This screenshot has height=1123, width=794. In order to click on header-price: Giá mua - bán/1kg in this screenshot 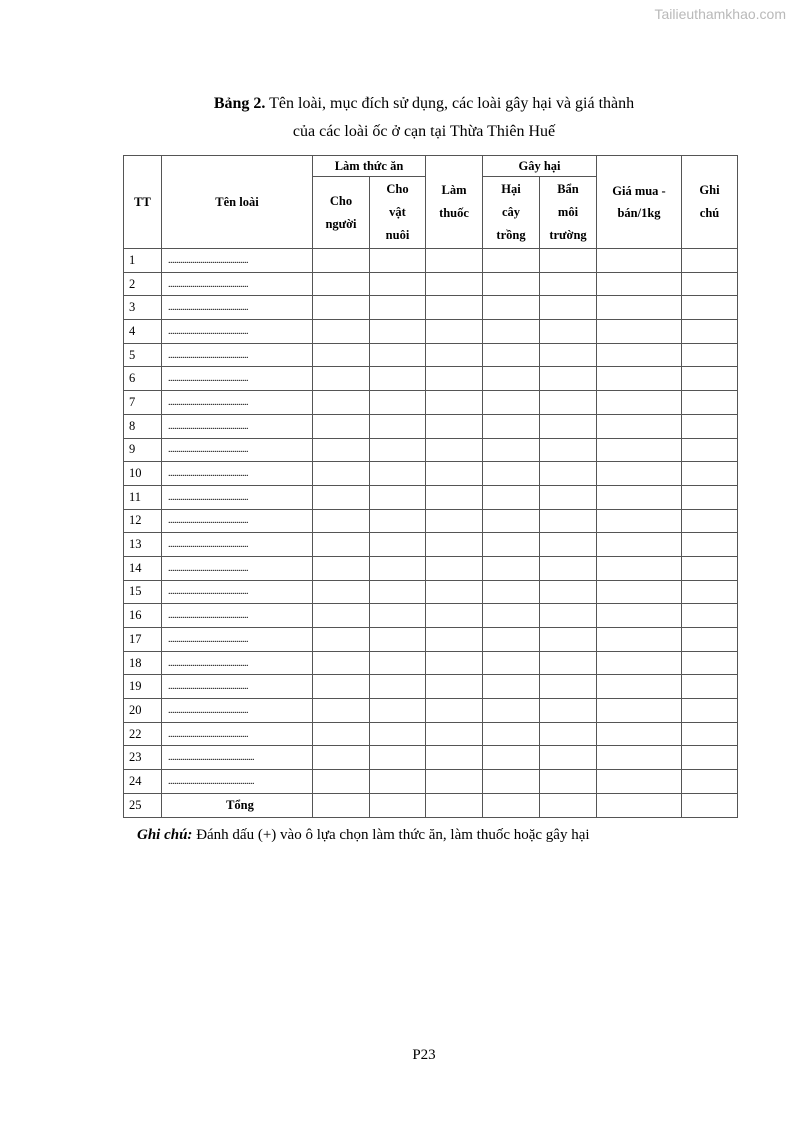, I will do `click(639, 202)`.